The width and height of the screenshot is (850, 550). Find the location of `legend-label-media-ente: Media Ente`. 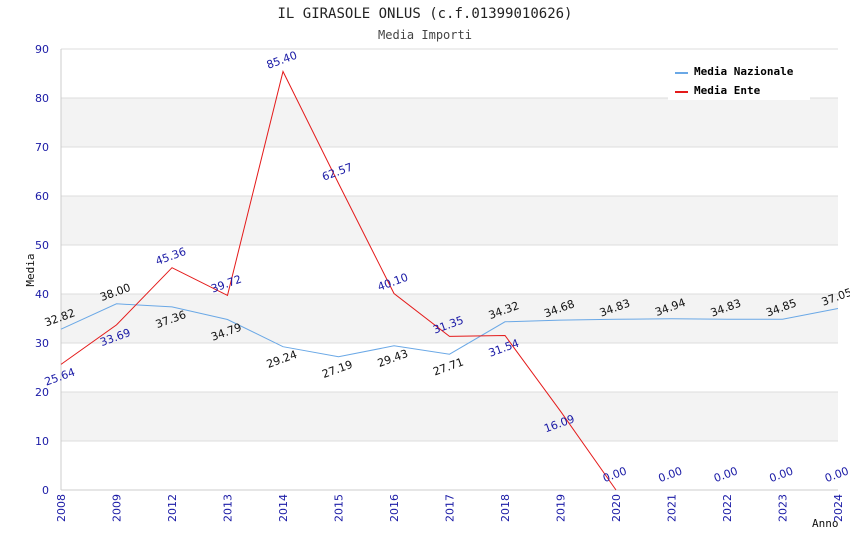

legend-label-media-ente: Media Ente is located at coordinates (727, 90).